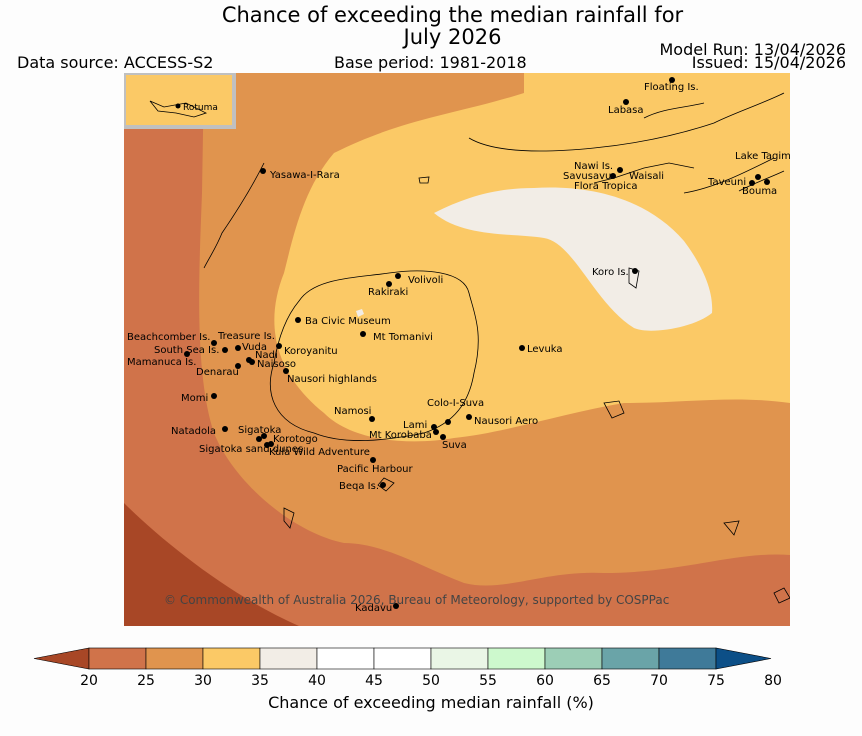 This screenshot has height=736, width=862. Describe the element at coordinates (193, 431) in the screenshot. I see `place-label: Natadola` at that location.